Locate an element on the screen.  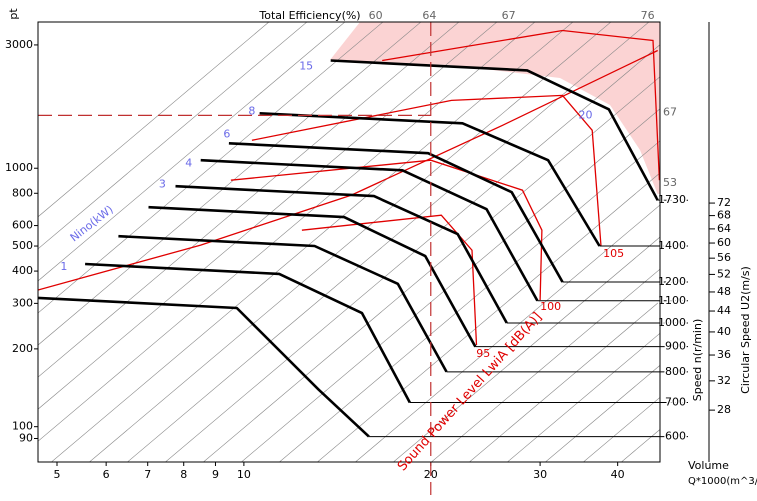
power-label: 20 is located at coordinates (585, 114).